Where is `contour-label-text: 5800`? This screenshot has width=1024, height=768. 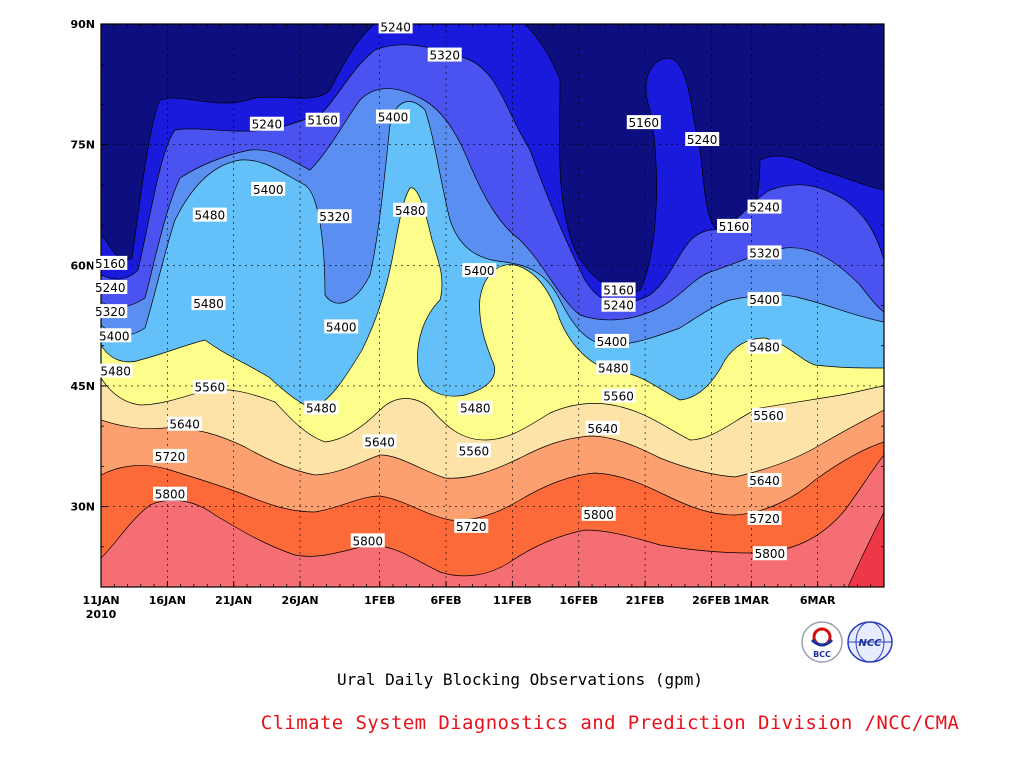 contour-label-text: 5800 is located at coordinates (367, 541).